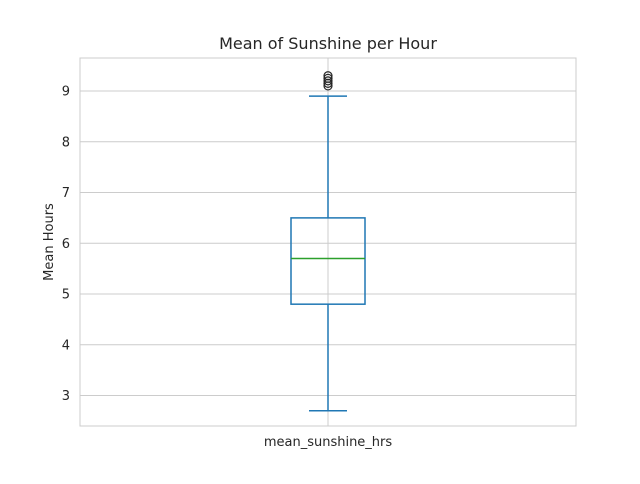 The height and width of the screenshot is (484, 640). I want to click on y-tick-label: 9, so click(66, 91).